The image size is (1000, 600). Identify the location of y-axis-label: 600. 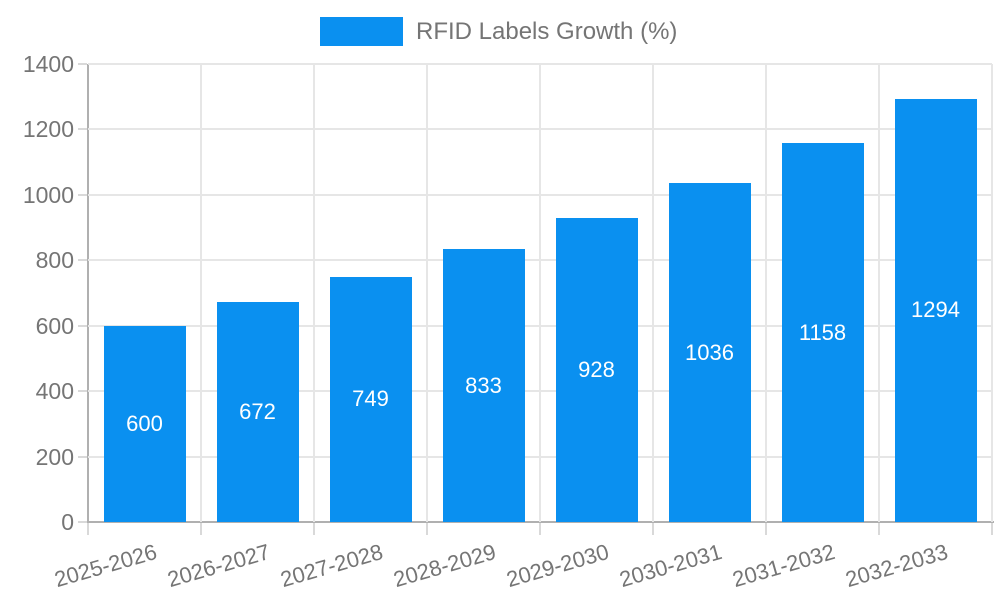
(54, 325).